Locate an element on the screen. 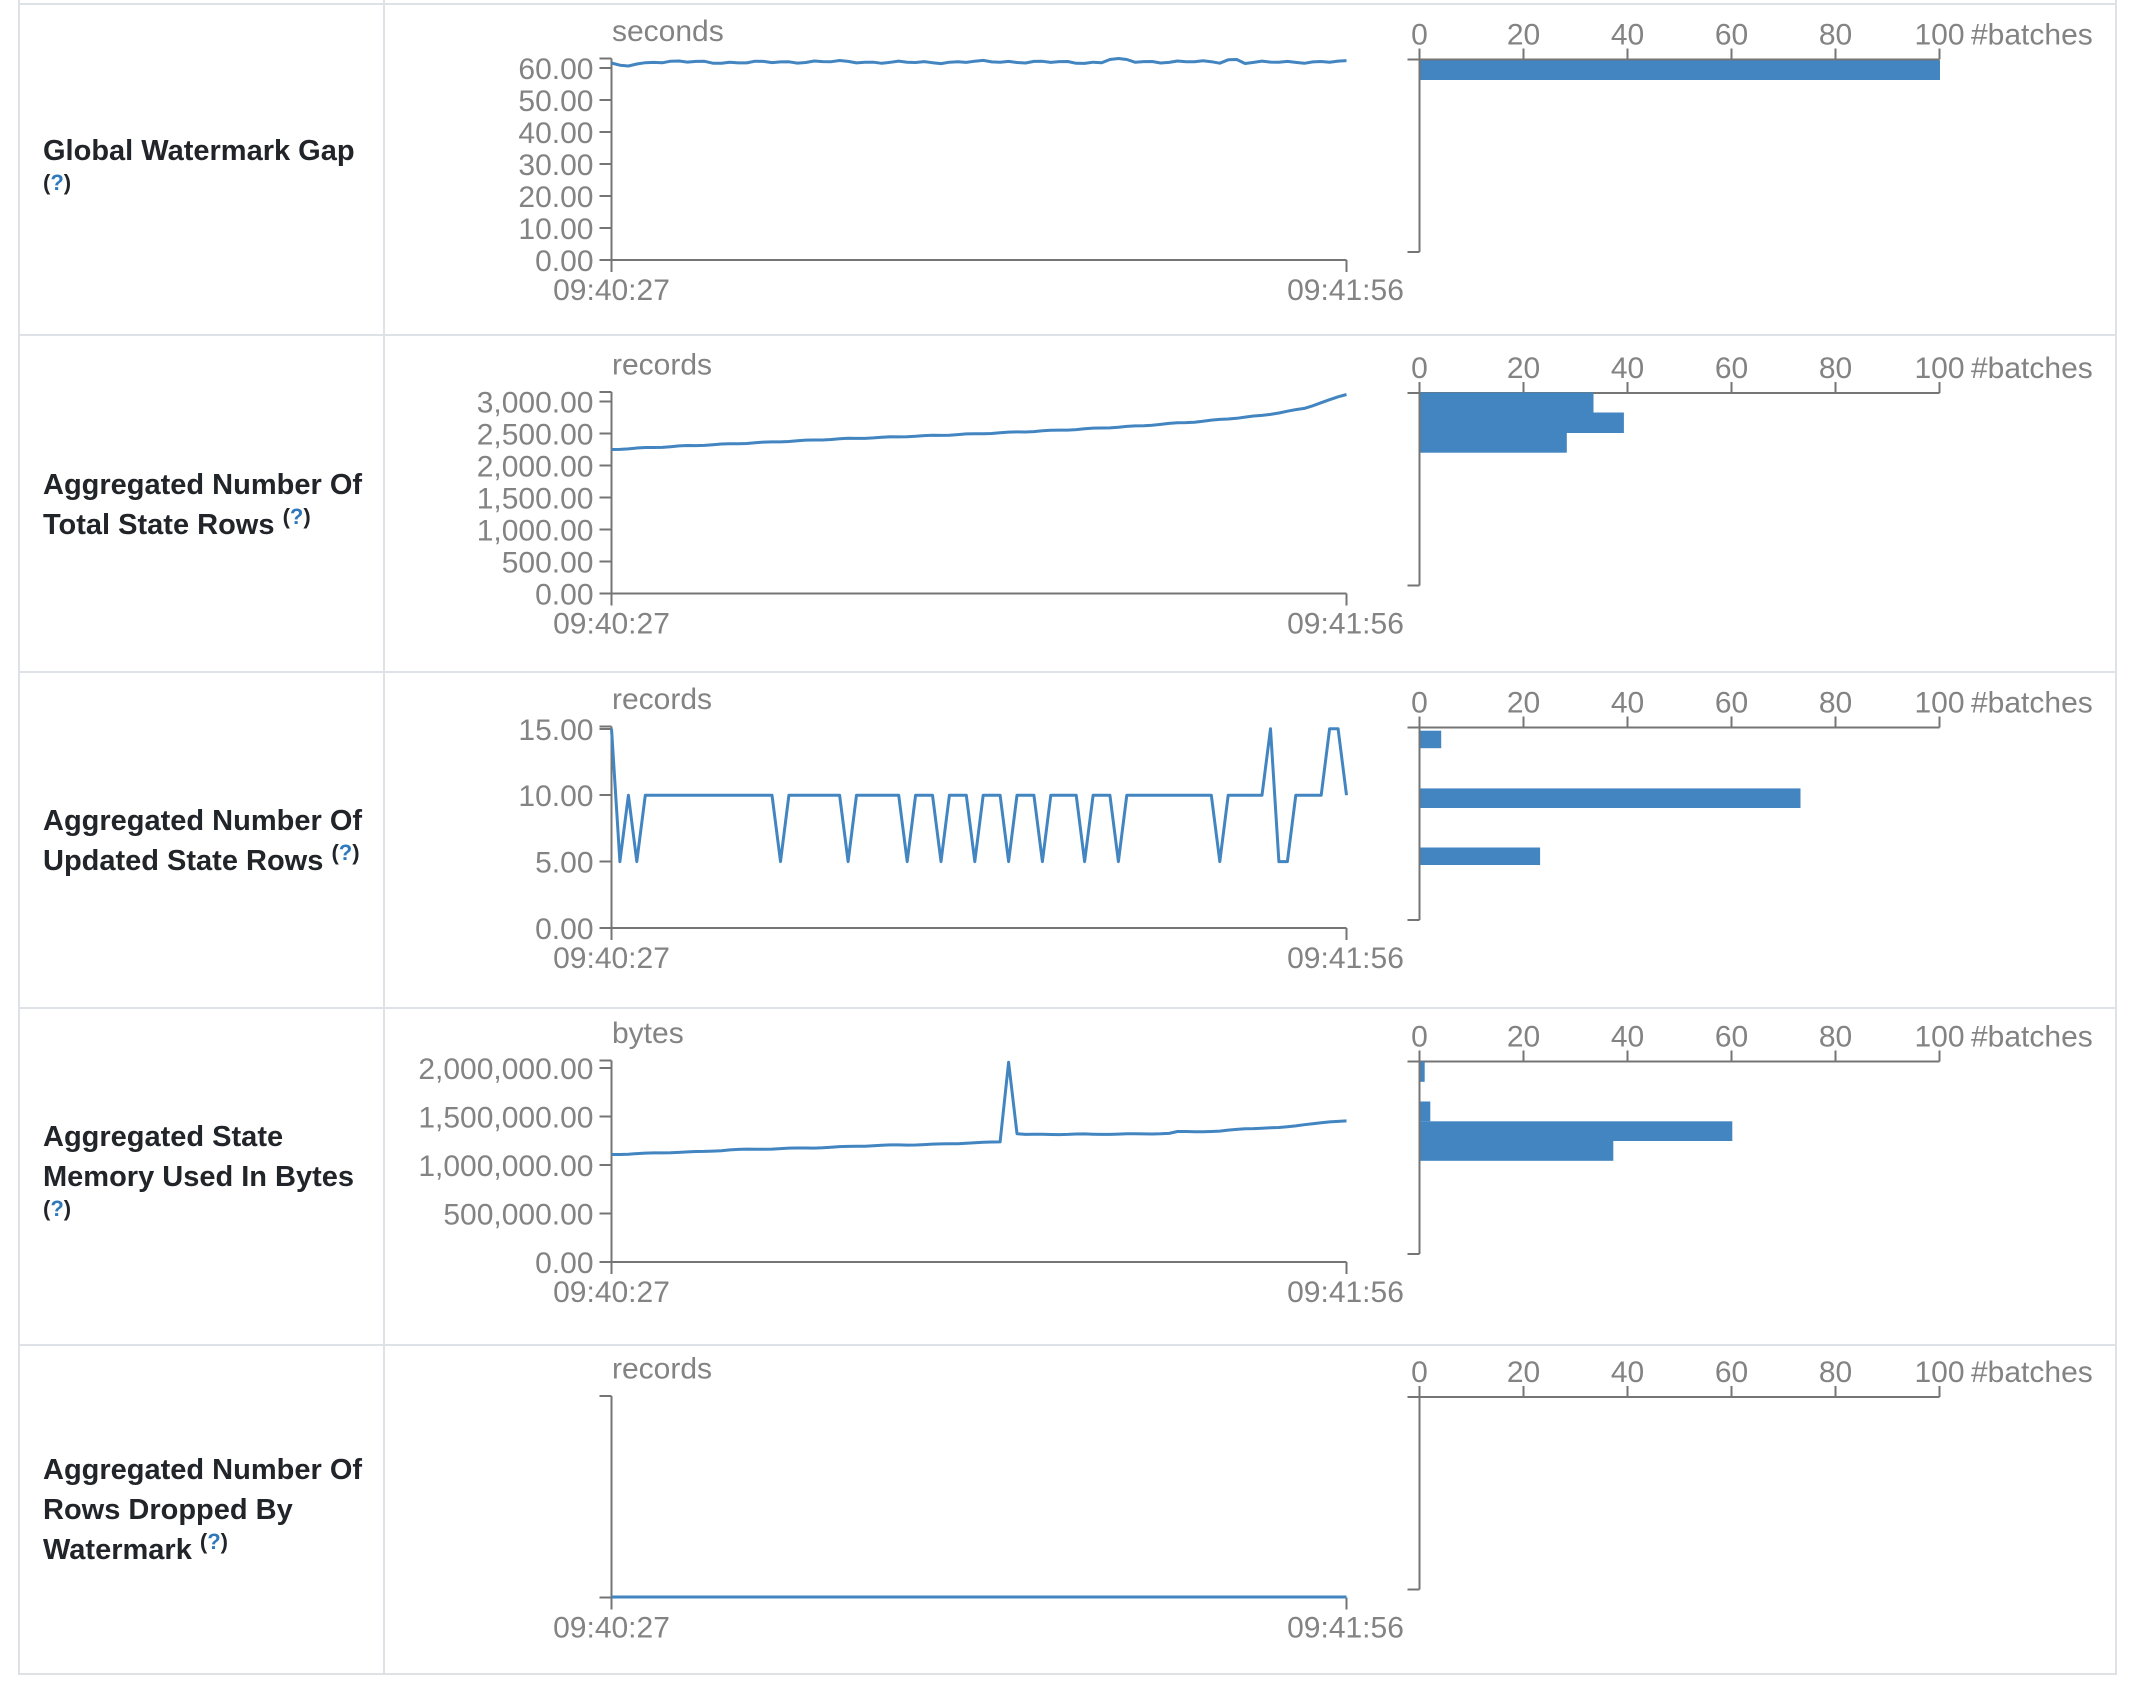 This screenshot has width=2132, height=1686. svg-text: 1,000,000.00 is located at coordinates (505, 1166).